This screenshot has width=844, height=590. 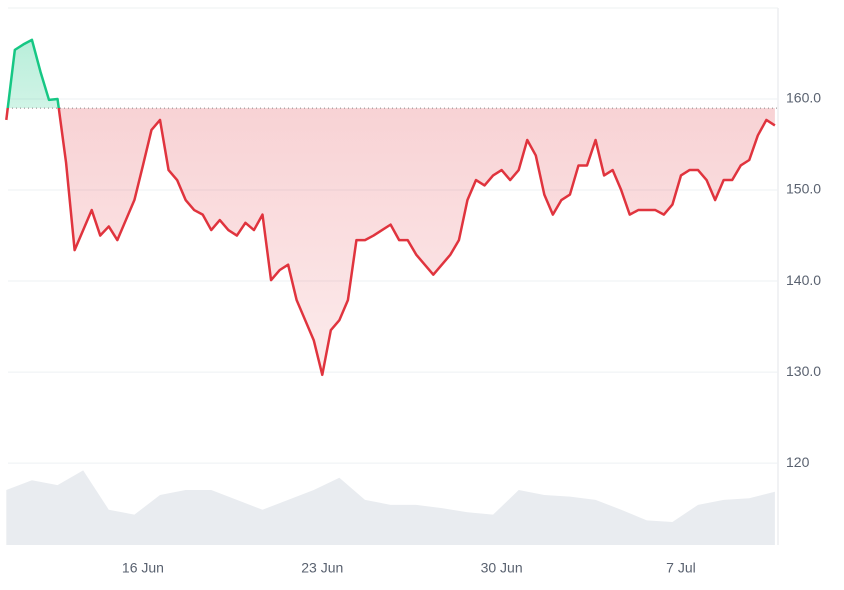 I want to click on x-tick-label: 16 Jun, so click(x=143, y=568).